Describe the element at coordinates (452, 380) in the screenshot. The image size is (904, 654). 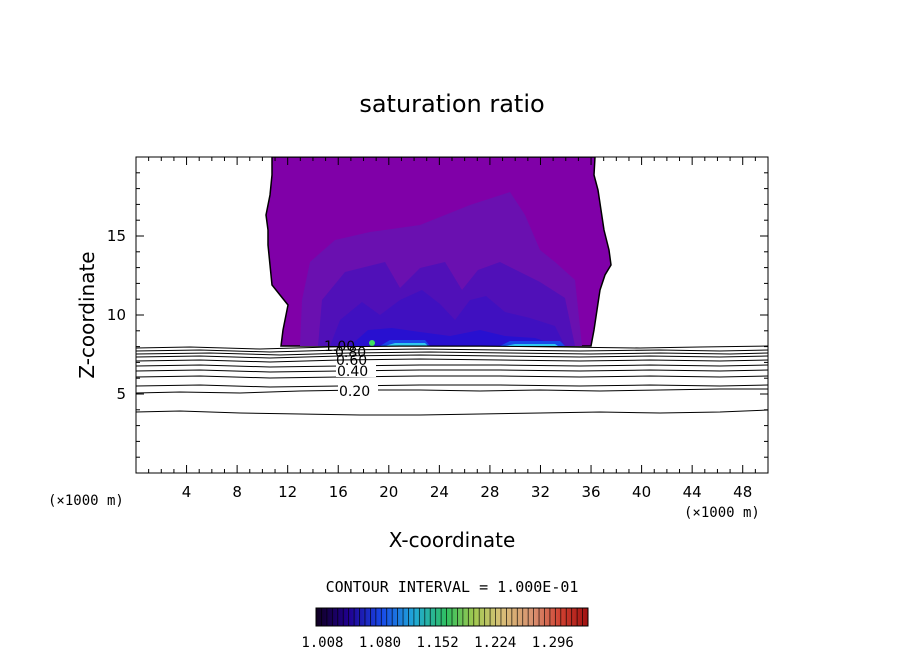
I see `contour-lines` at that location.